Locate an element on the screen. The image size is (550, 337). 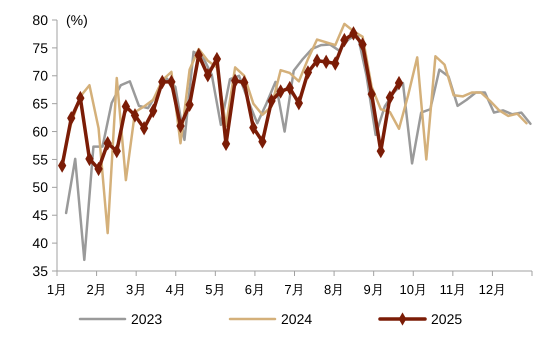
y-tick-label: 75 is located at coordinates (40, 48).